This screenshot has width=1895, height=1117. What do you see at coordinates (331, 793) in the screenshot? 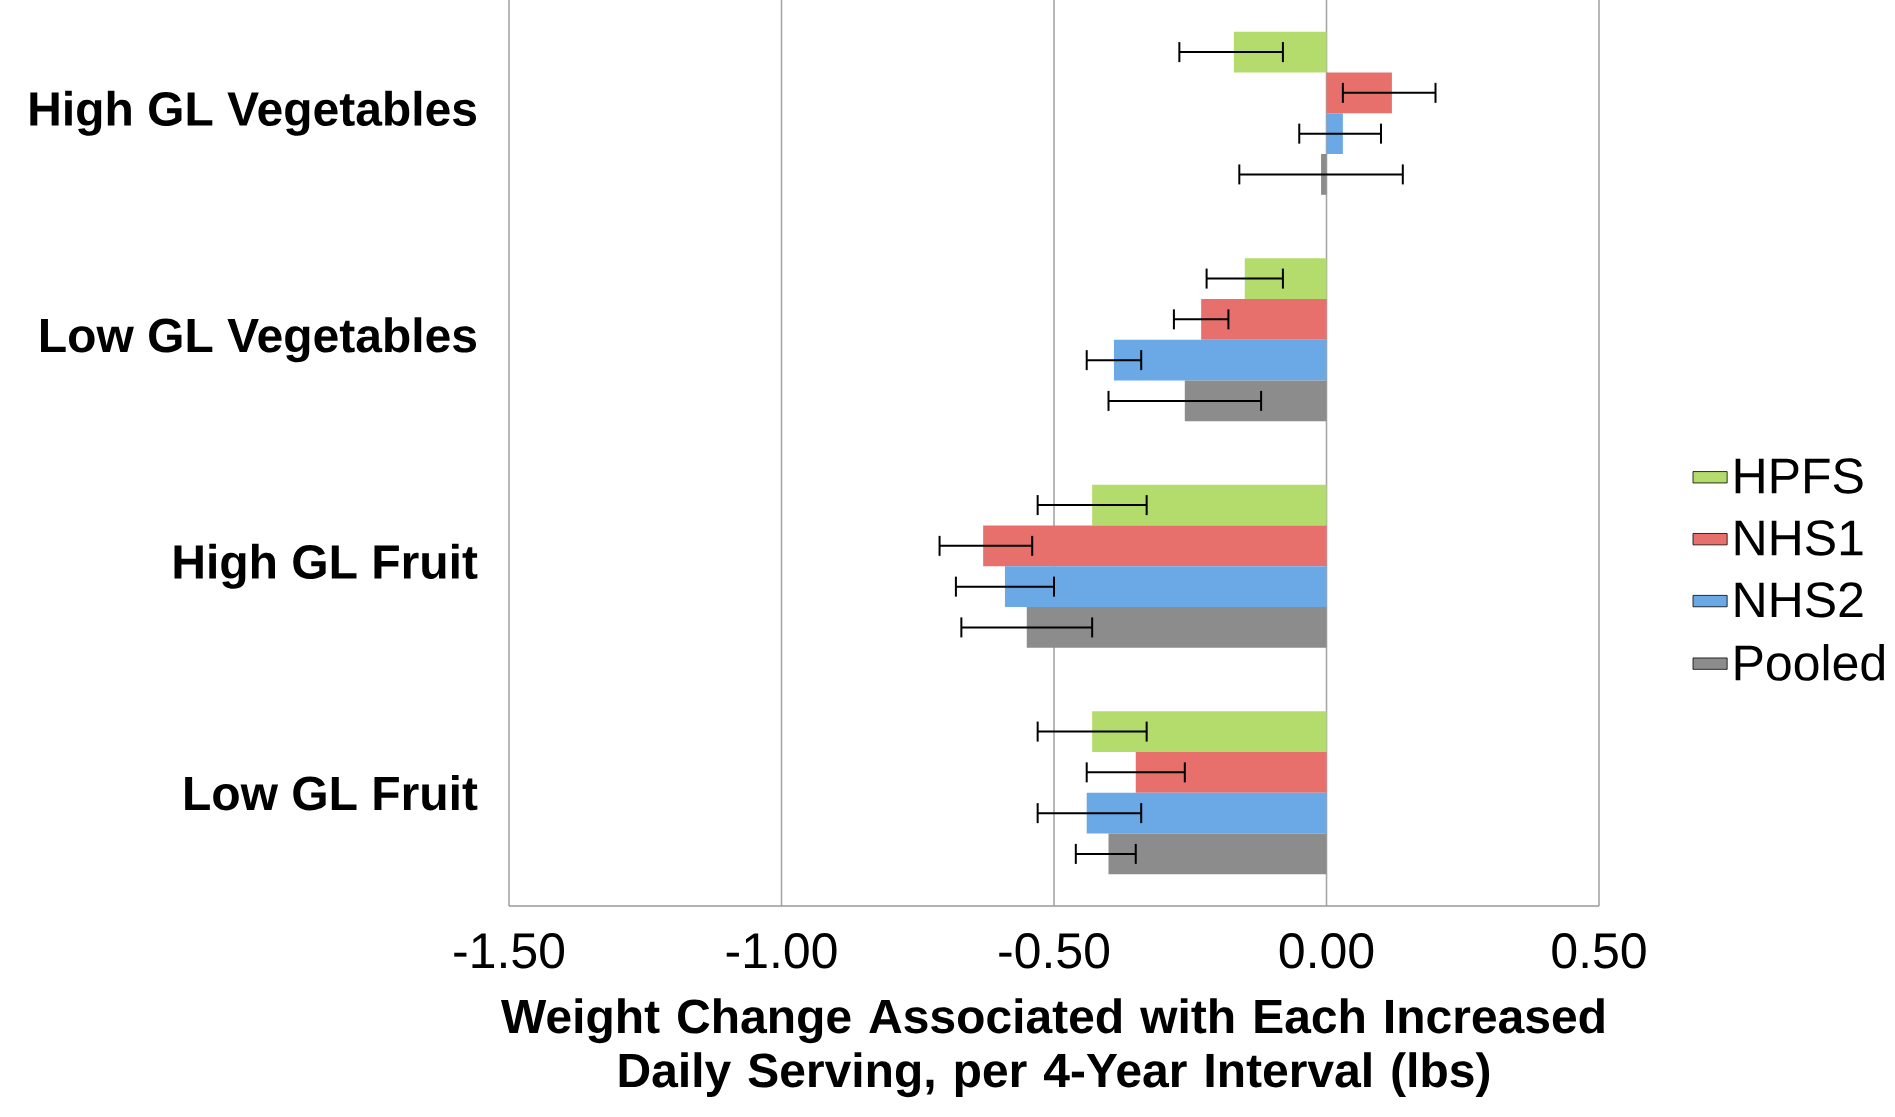
I see `y-tick-label: Low GL Fruit` at bounding box center [331, 793].